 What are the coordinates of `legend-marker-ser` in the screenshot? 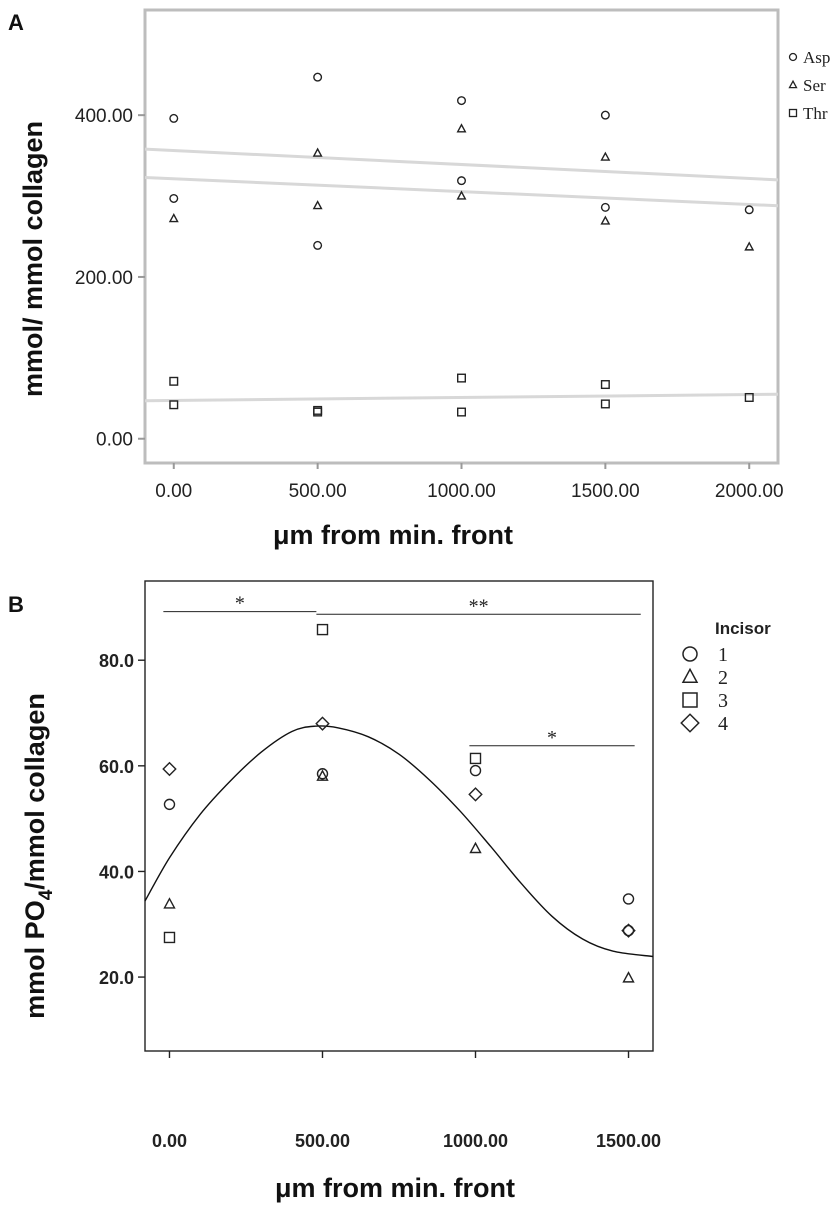 It's located at (793, 84).